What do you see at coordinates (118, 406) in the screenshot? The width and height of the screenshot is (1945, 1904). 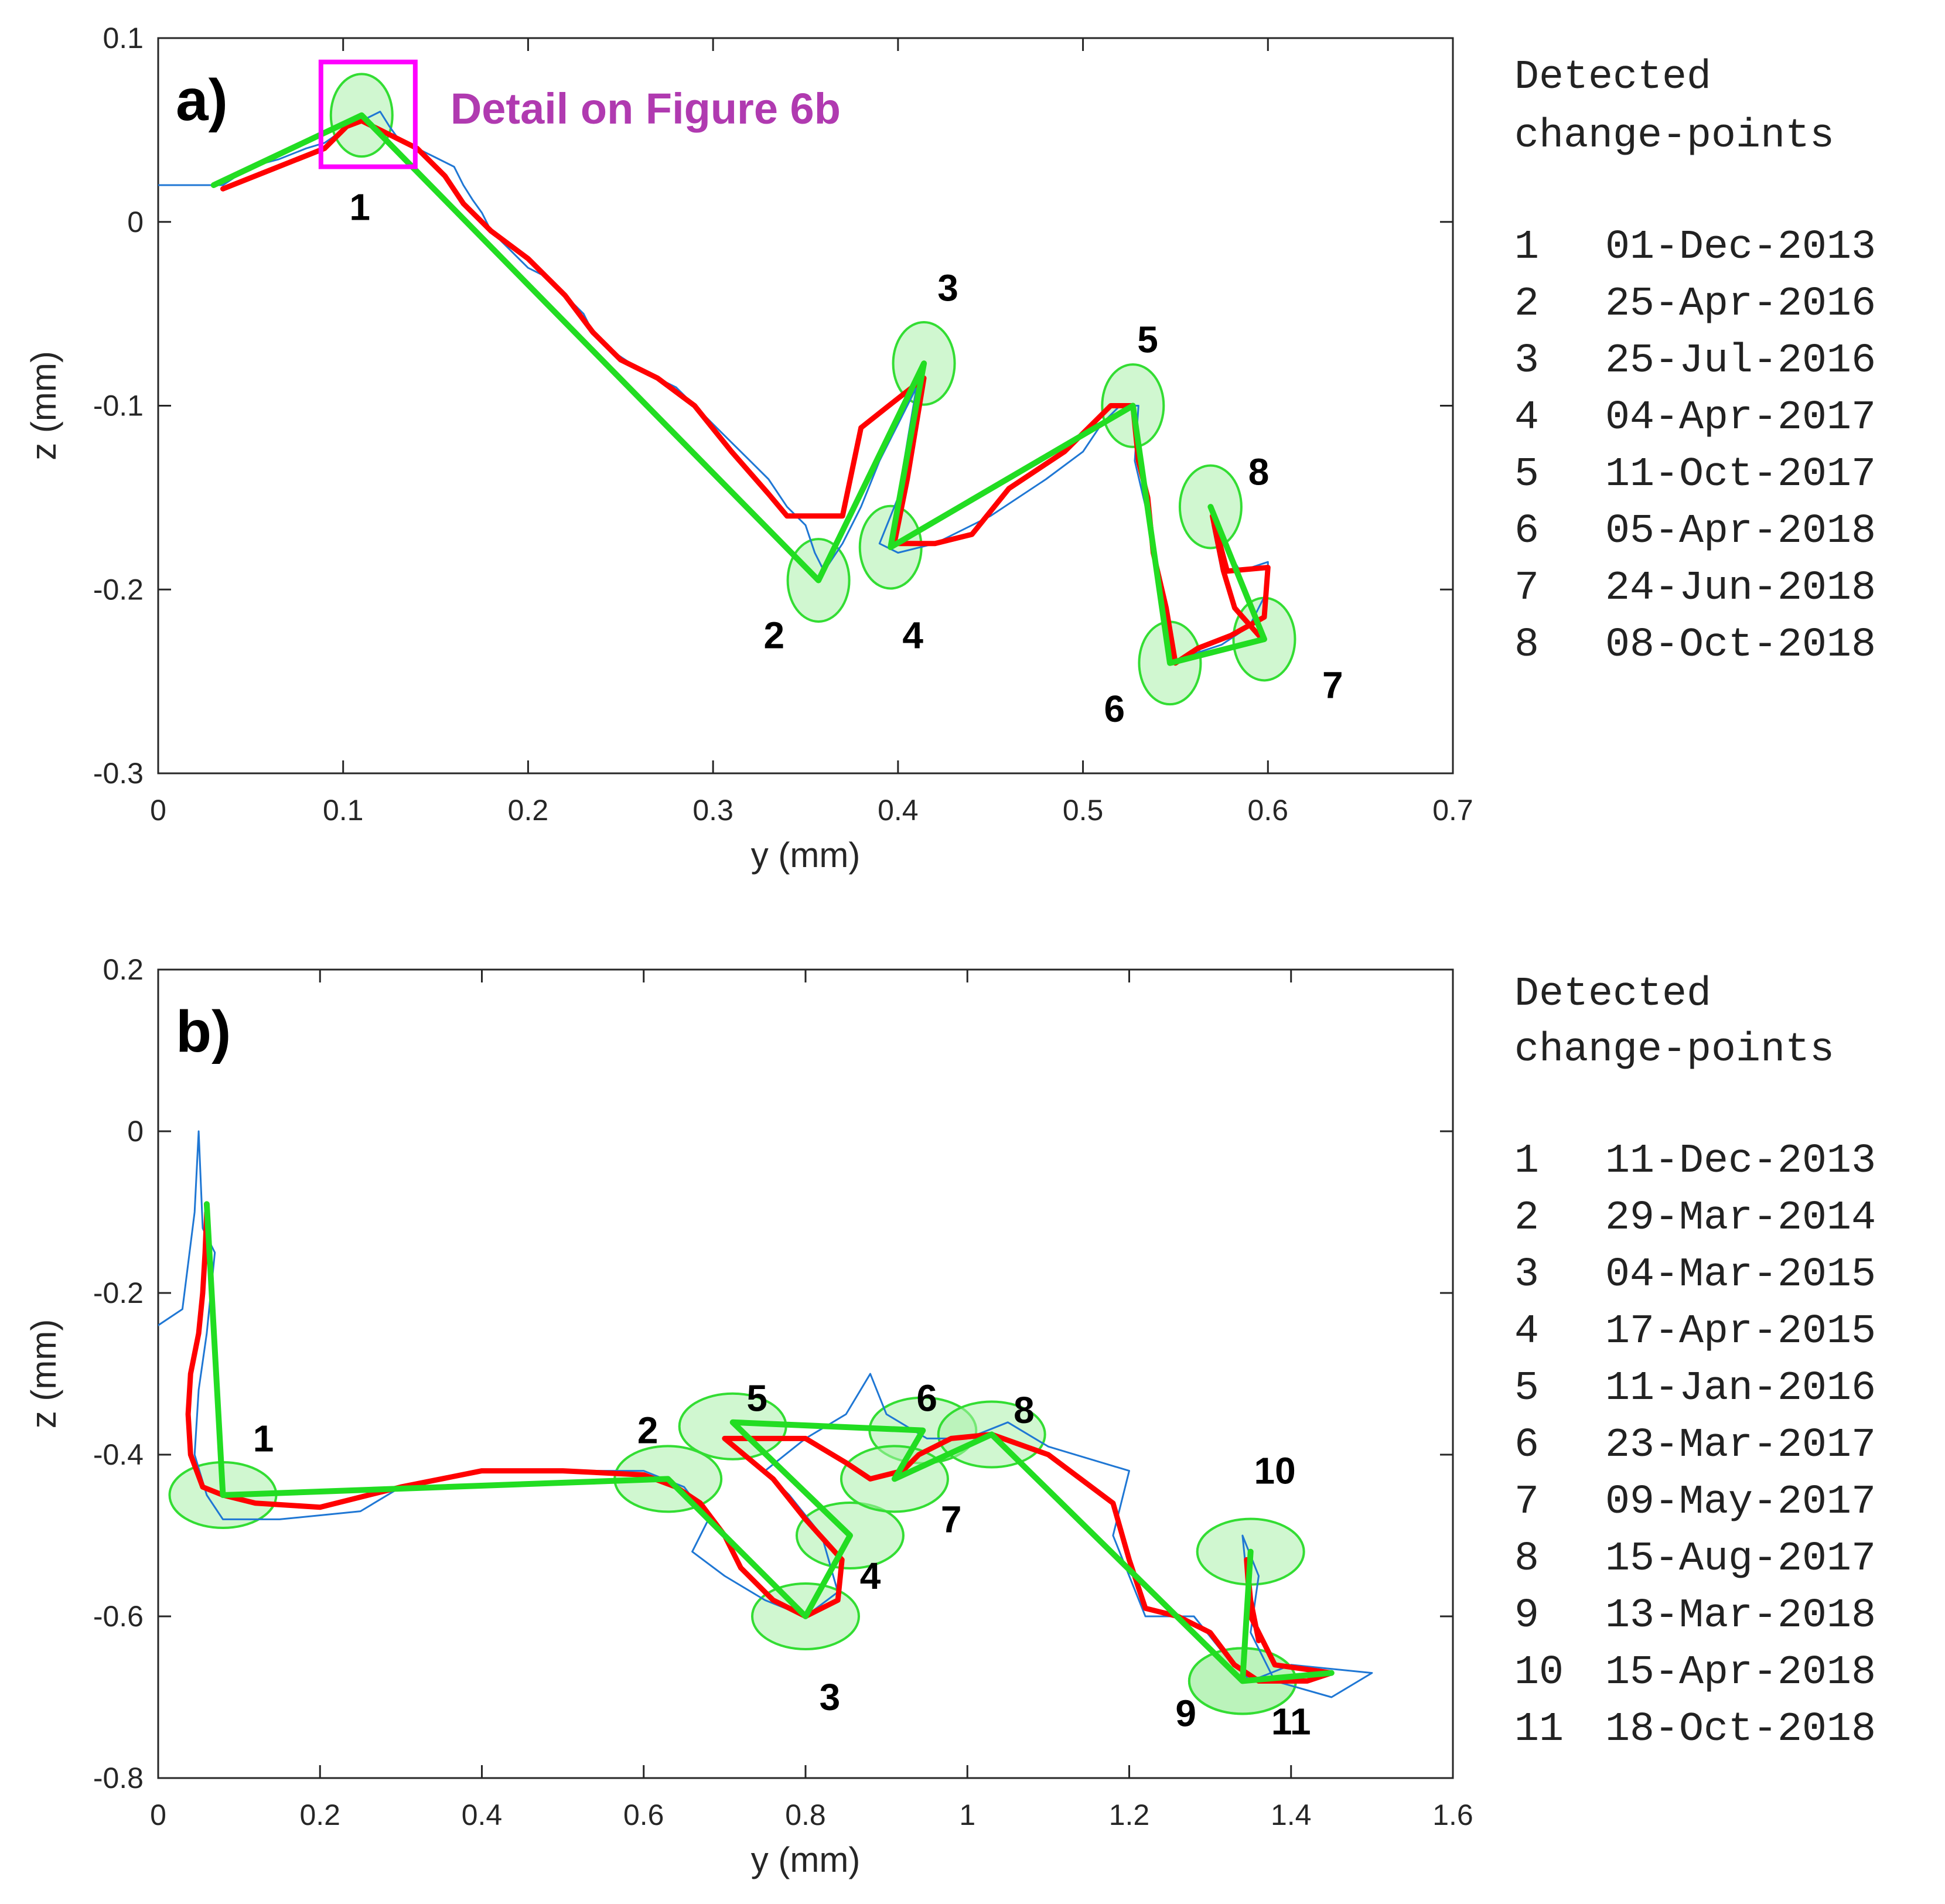 I see `y-tick-label: -0.1` at bounding box center [118, 406].